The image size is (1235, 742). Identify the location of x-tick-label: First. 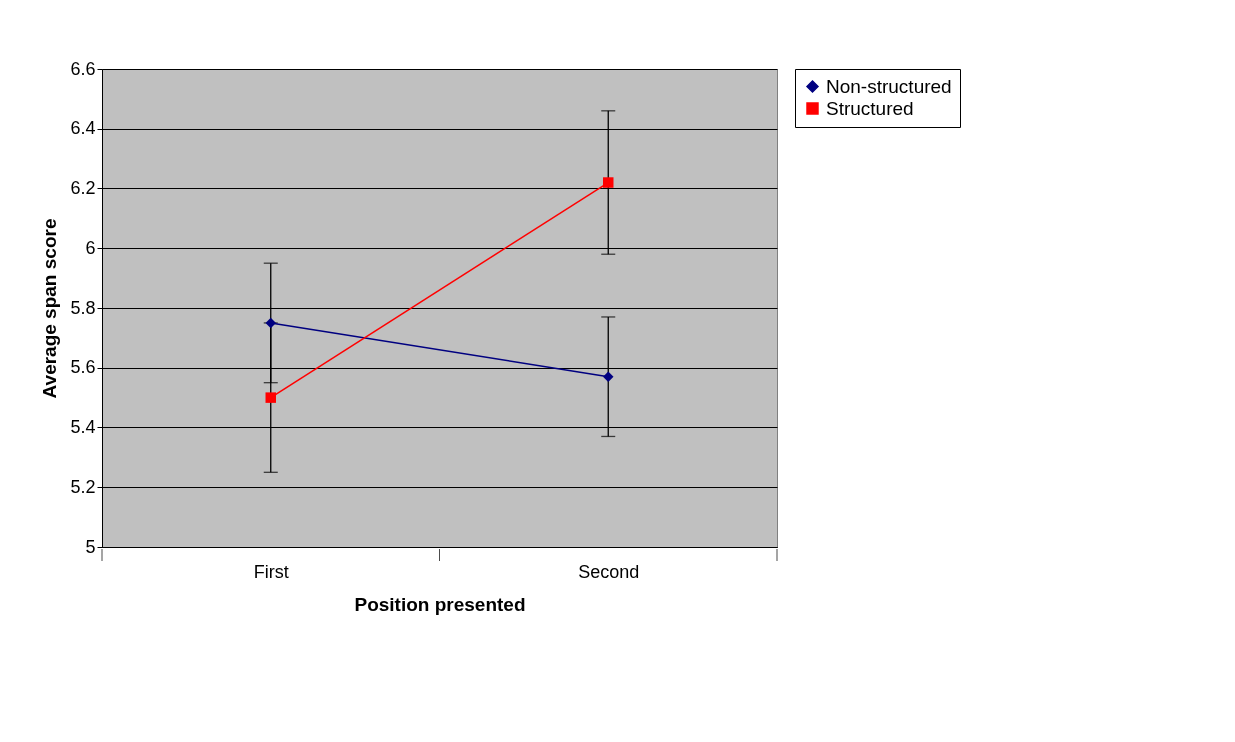
(271, 571).